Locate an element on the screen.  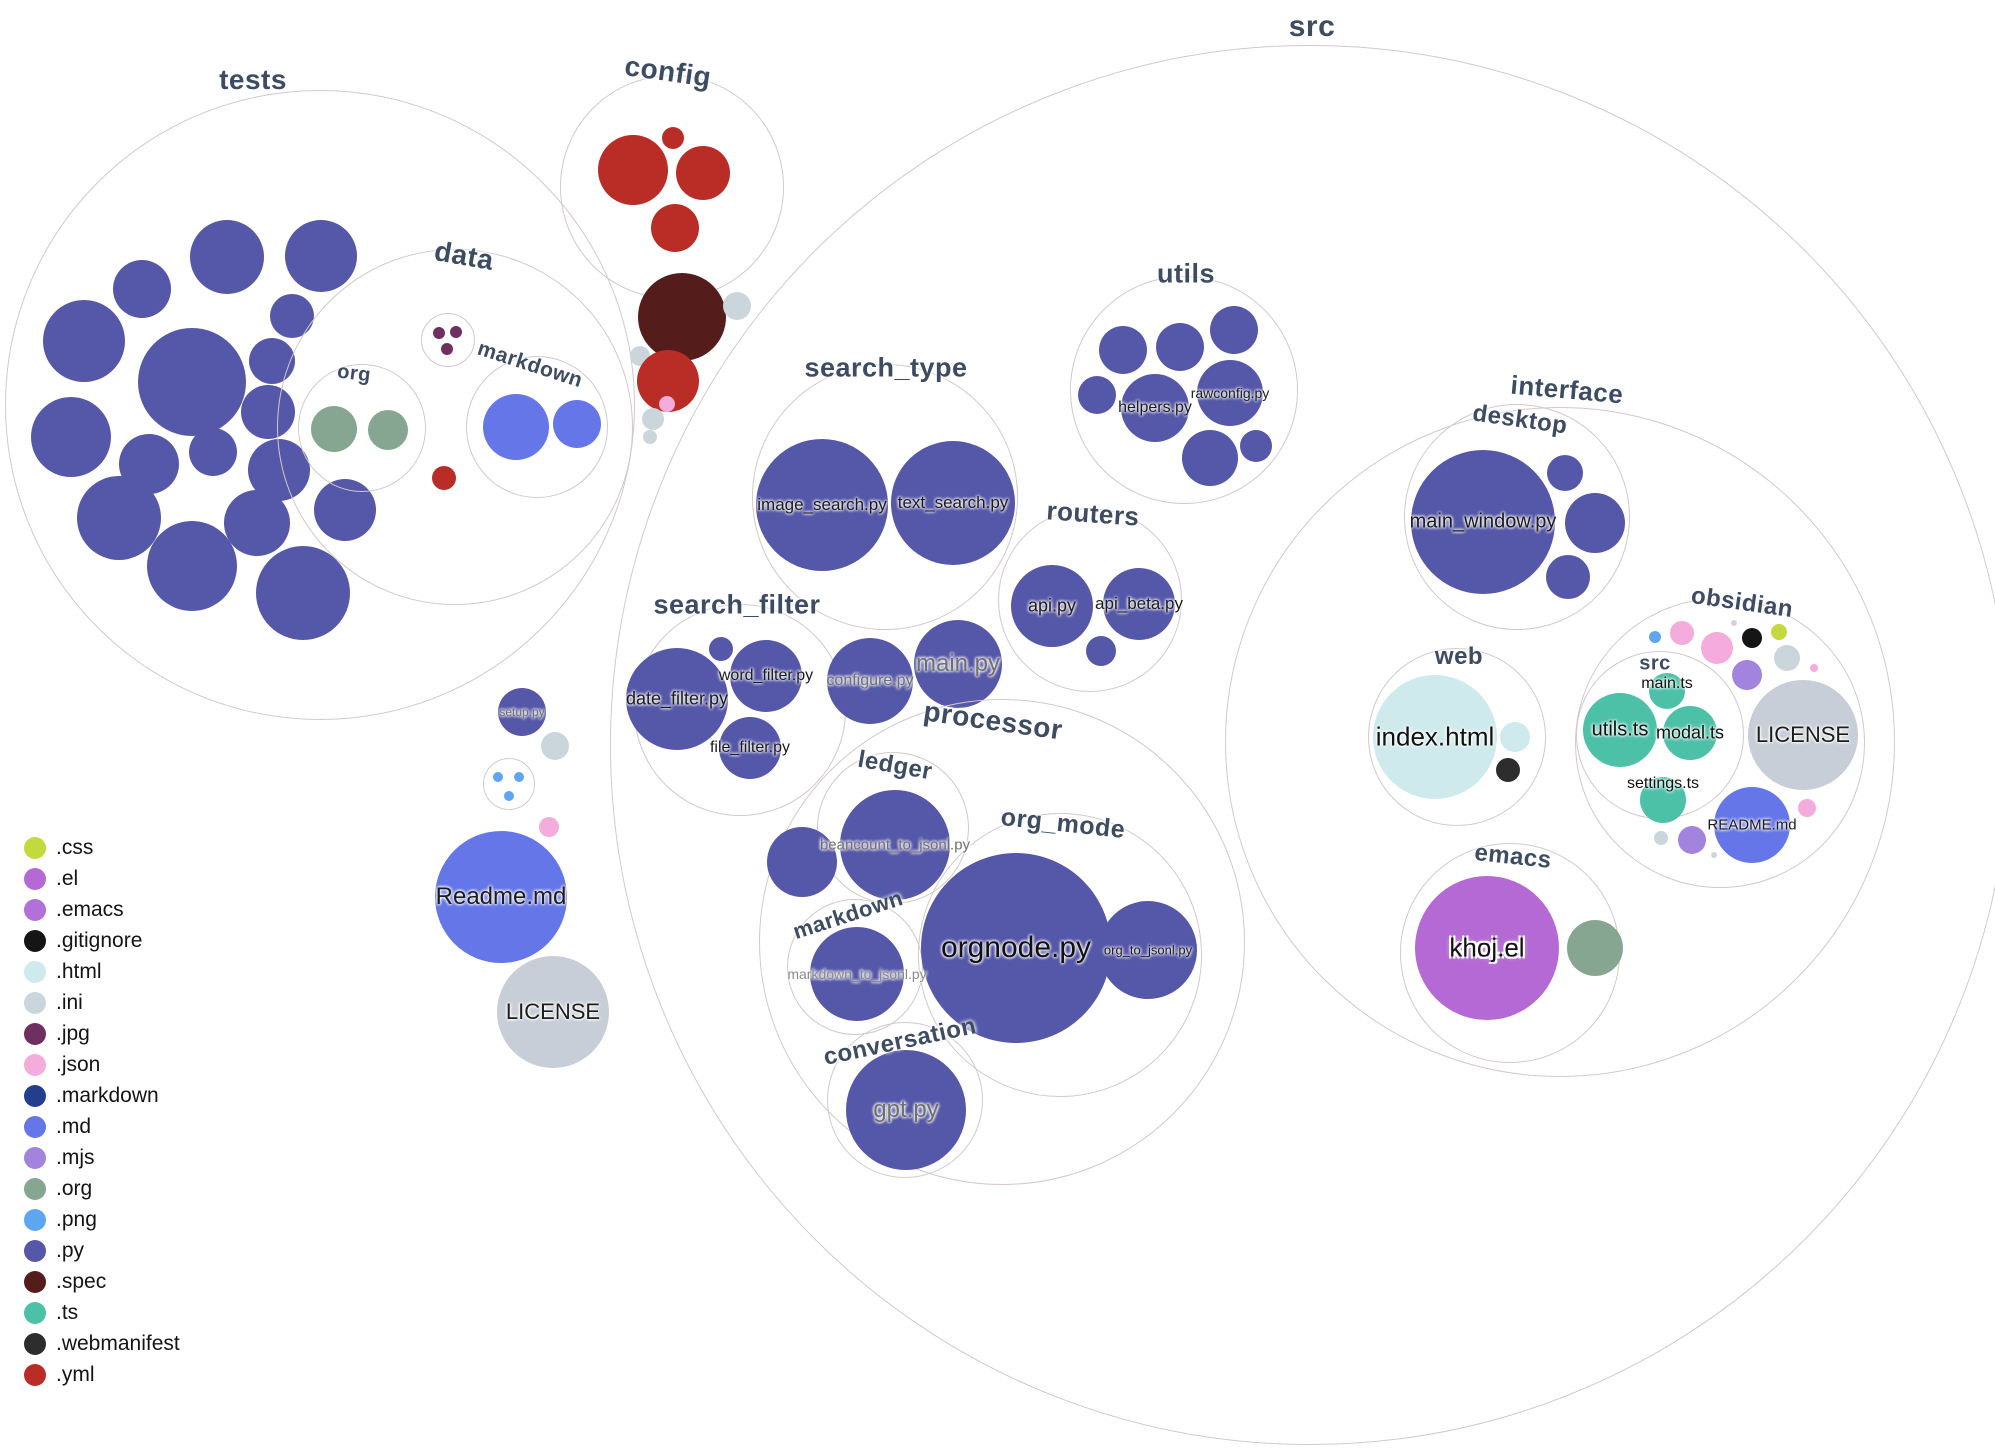
folder-obsidian-circle is located at coordinates (1720, 743).